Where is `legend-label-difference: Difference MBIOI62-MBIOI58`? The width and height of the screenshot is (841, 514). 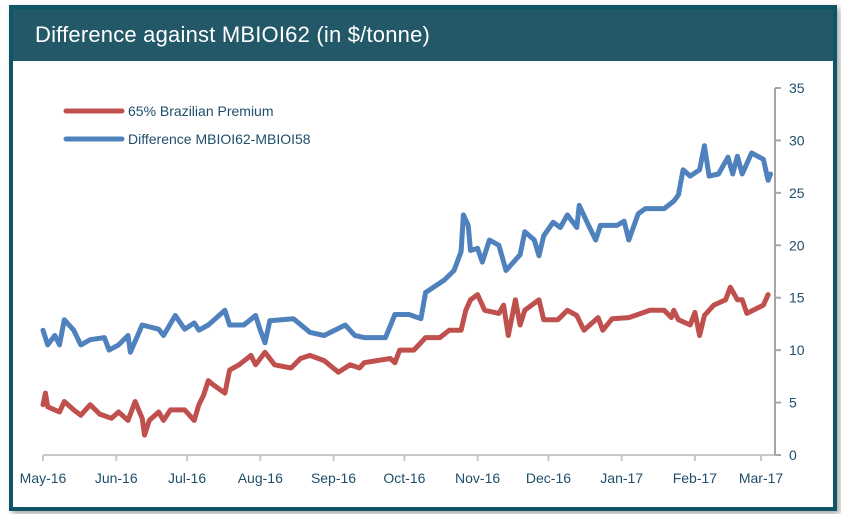 legend-label-difference: Difference MBIOI62-MBIOI58 is located at coordinates (219, 139).